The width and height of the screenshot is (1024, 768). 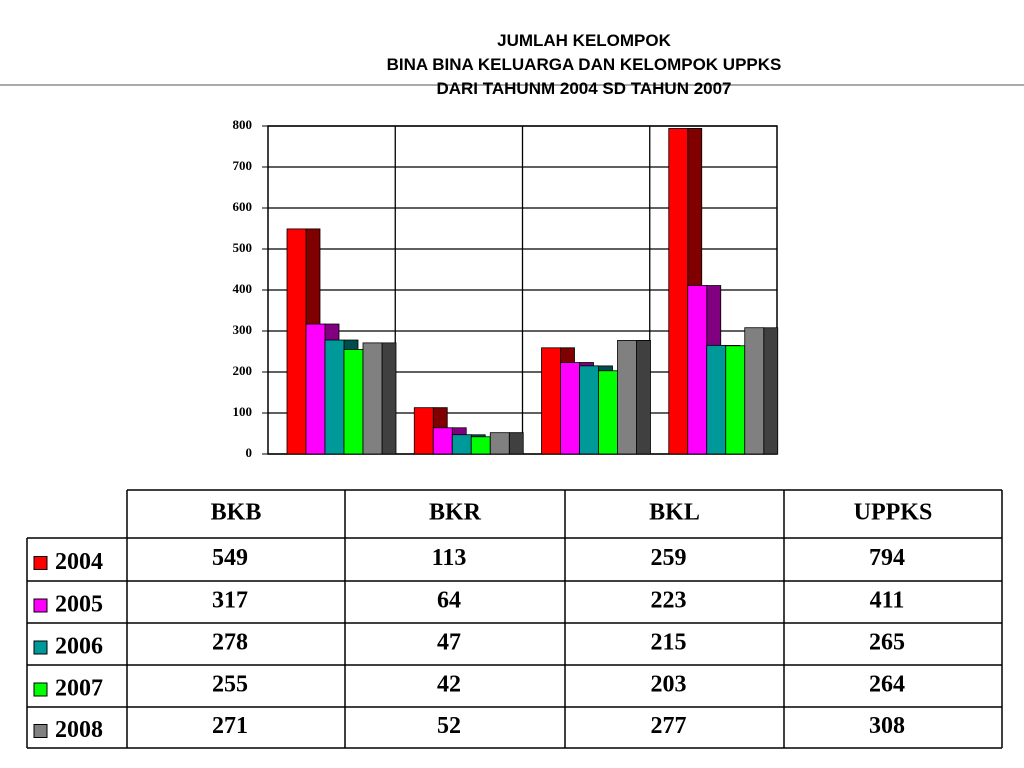 I want to click on table-value: 265, so click(x=887, y=643).